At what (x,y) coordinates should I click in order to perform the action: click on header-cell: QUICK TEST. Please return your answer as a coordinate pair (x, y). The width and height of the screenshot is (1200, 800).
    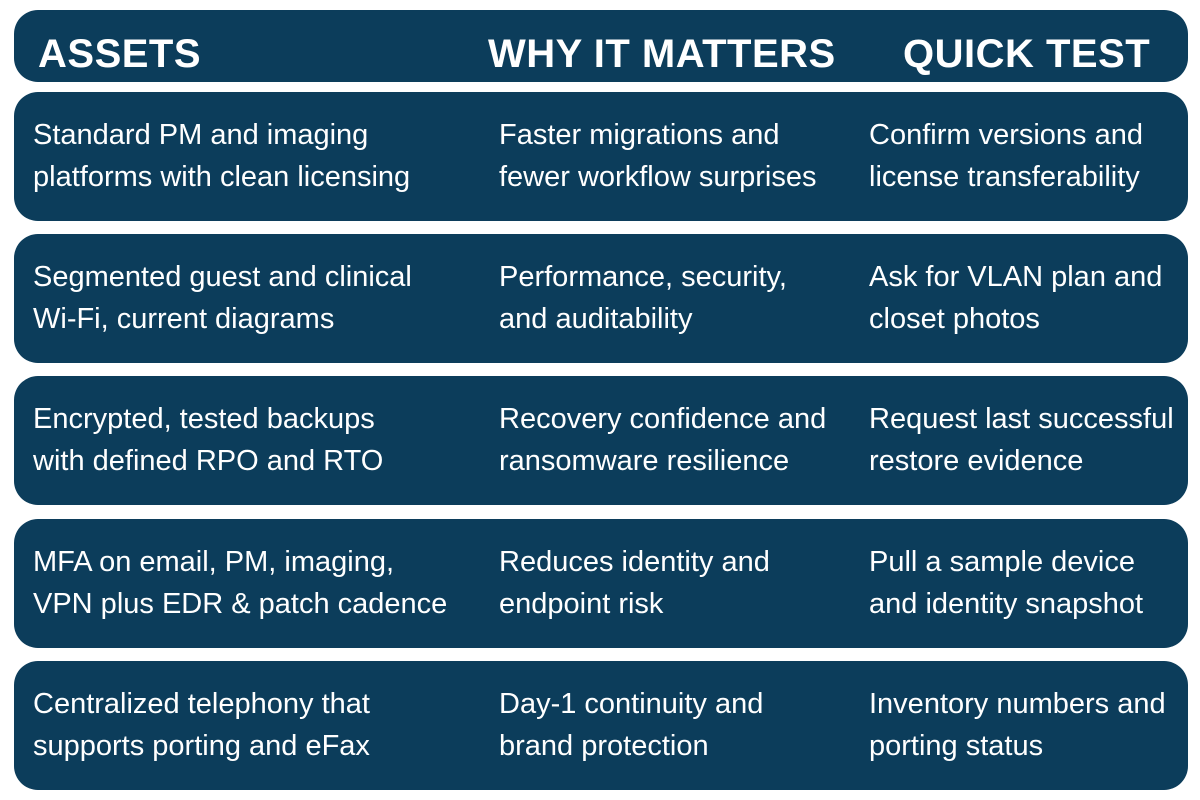
    Looking at the image, I should click on (1027, 54).